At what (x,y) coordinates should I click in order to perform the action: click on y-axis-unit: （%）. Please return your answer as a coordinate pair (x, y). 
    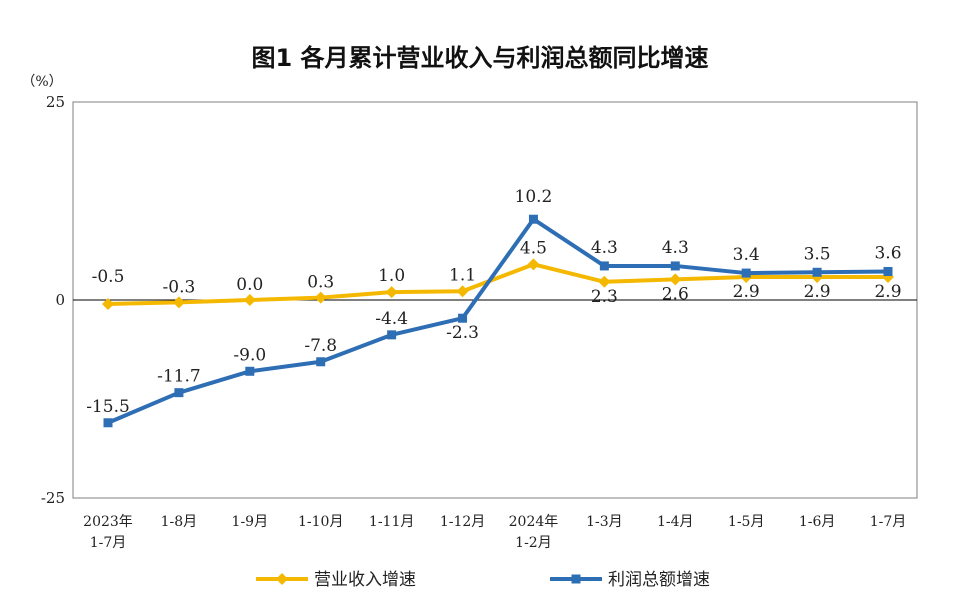
    Looking at the image, I should click on (41, 82).